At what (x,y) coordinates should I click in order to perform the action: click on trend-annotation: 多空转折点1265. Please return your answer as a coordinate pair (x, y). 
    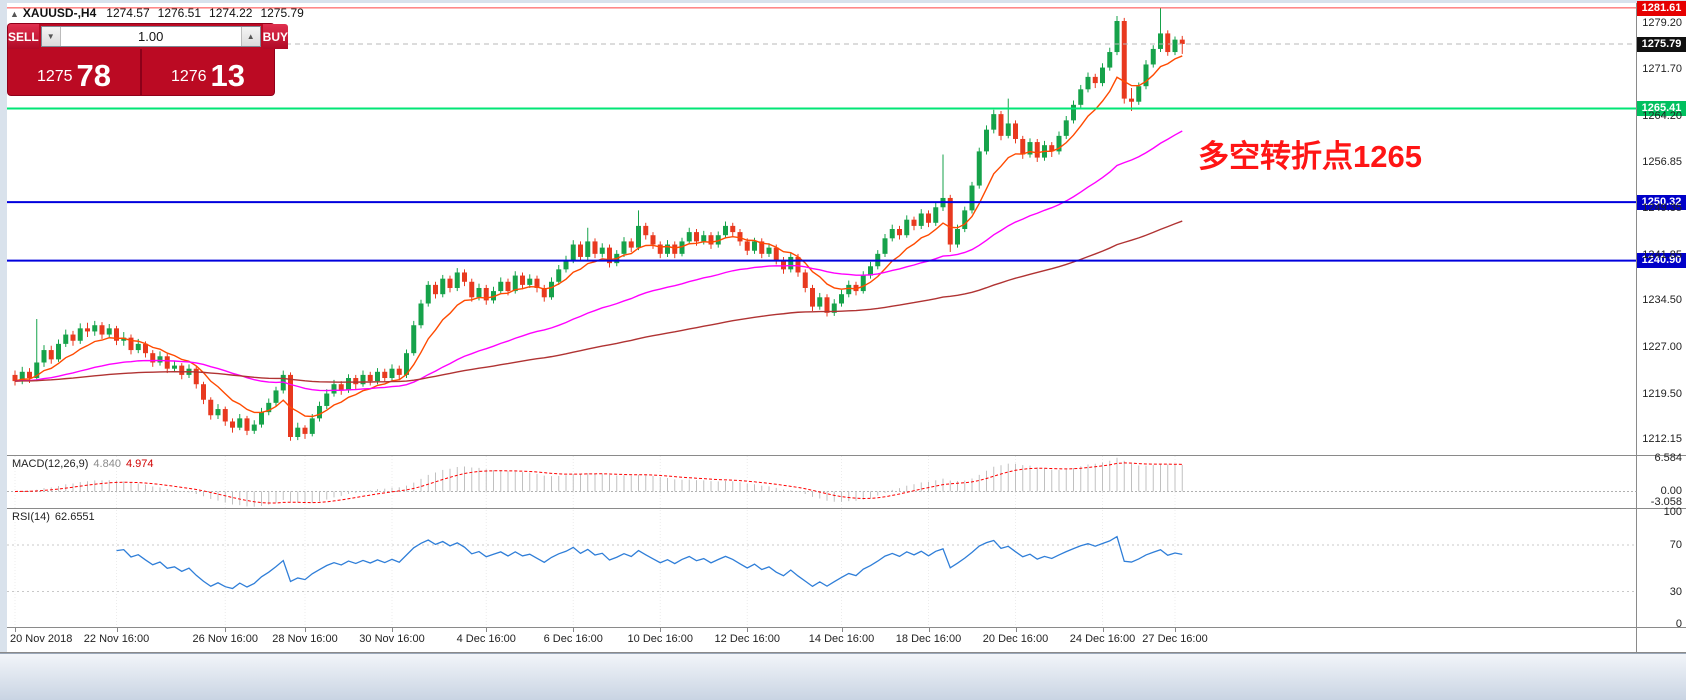
    Looking at the image, I should click on (1310, 156).